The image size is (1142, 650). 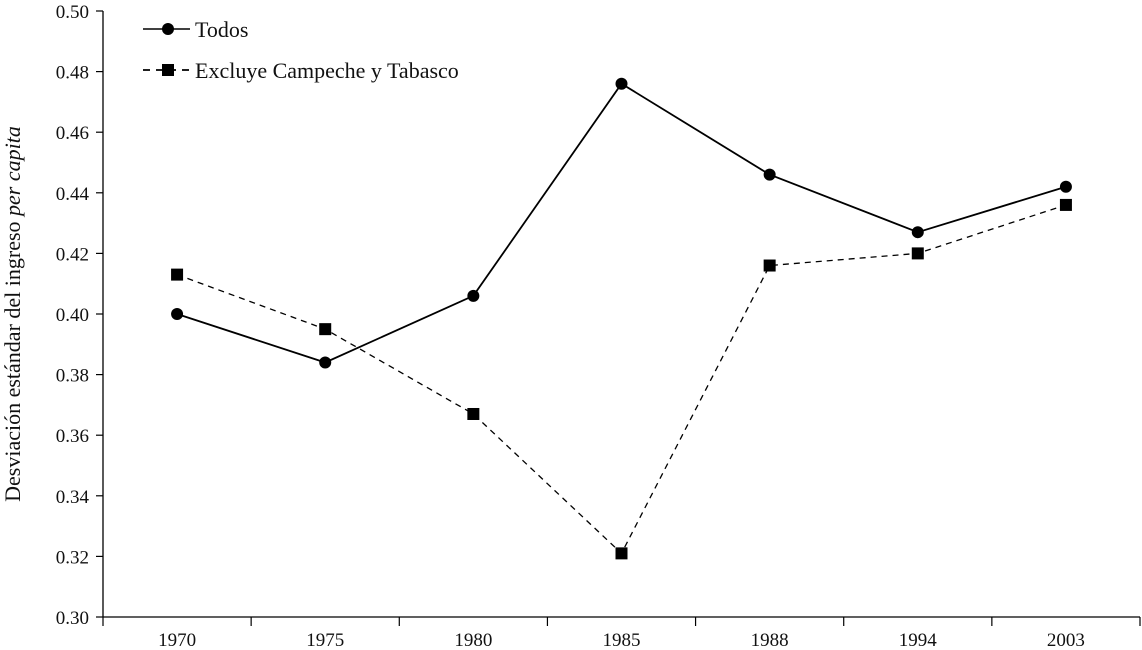 I want to click on x-tick-label-0: 1970, so click(x=177, y=640).